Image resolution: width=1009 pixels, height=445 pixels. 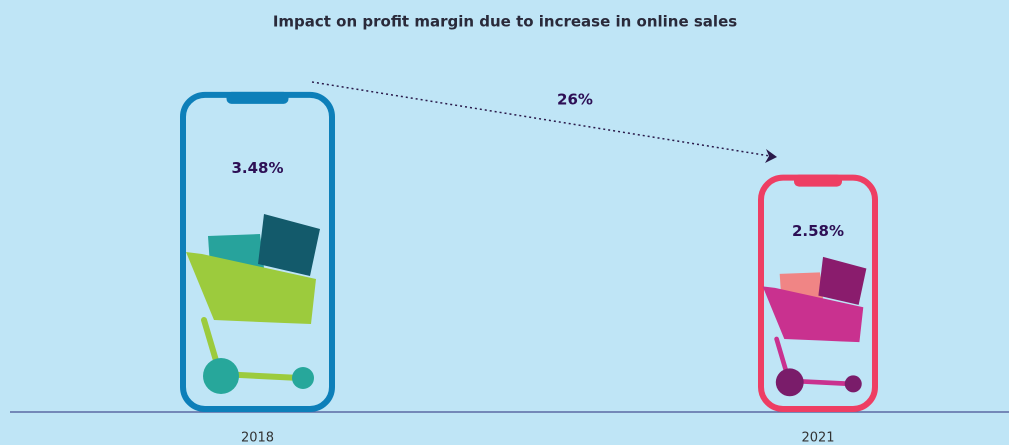 I want to click on value-label: 3.48%, so click(x=257, y=168).